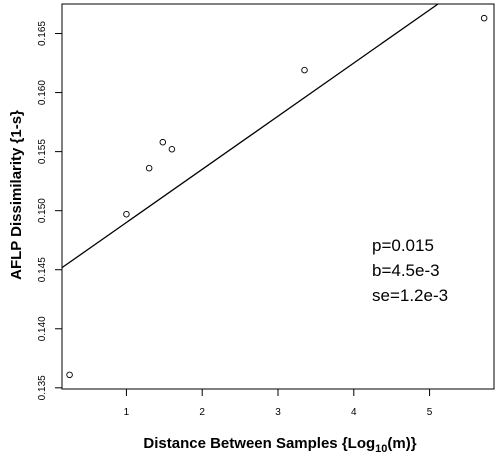  What do you see at coordinates (42, 33) in the screenshot?
I see `y-tick-label: 0.165` at bounding box center [42, 33].